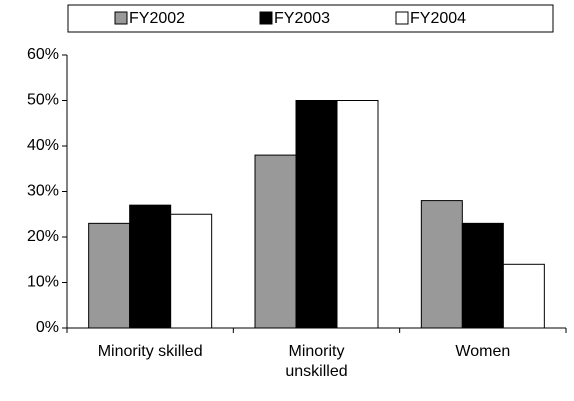 This screenshot has width=574, height=401. What do you see at coordinates (157, 18) in the screenshot?
I see `legend-label: FY2002` at bounding box center [157, 18].